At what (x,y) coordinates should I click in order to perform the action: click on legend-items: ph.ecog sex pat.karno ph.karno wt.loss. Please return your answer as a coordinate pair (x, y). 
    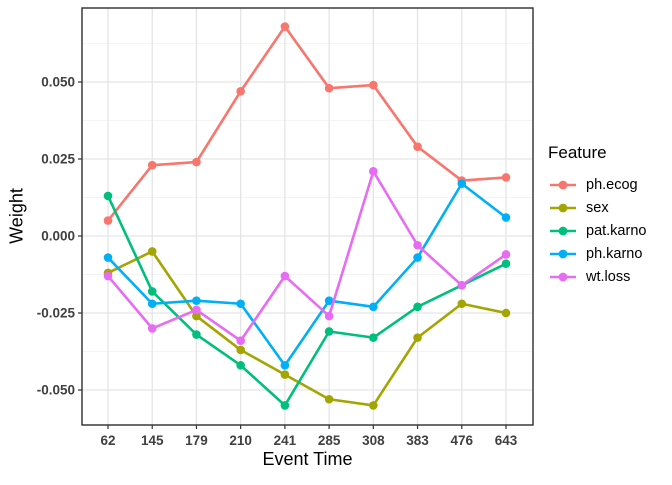
    Looking at the image, I should click on (609, 231).